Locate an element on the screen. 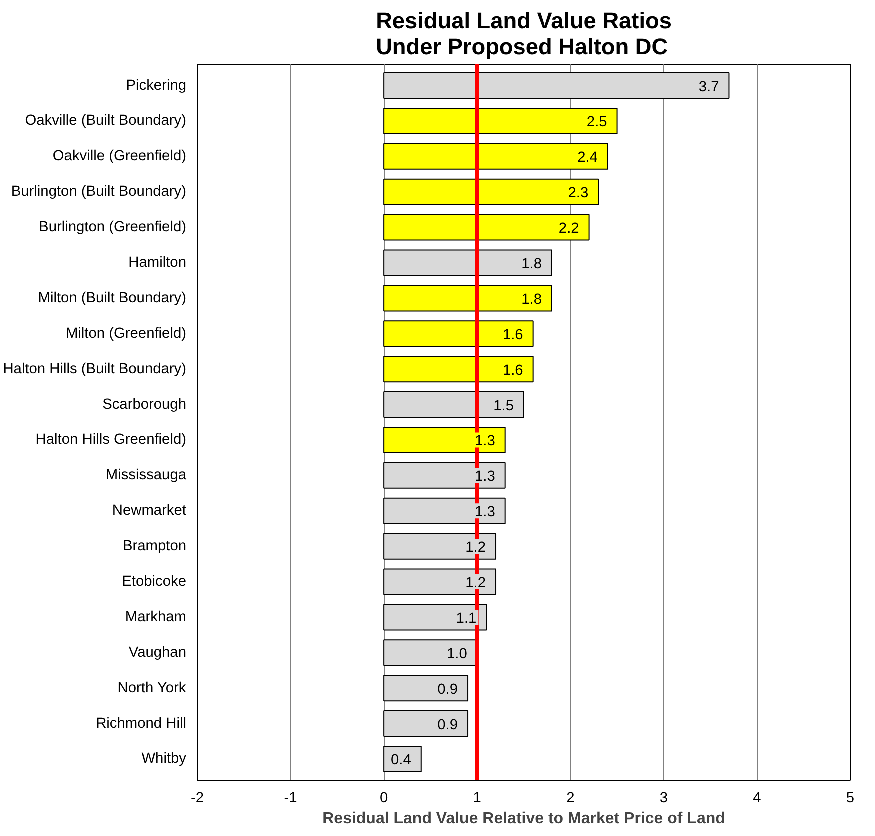  y-tick-label: Richmond Hill is located at coordinates (141, 724).